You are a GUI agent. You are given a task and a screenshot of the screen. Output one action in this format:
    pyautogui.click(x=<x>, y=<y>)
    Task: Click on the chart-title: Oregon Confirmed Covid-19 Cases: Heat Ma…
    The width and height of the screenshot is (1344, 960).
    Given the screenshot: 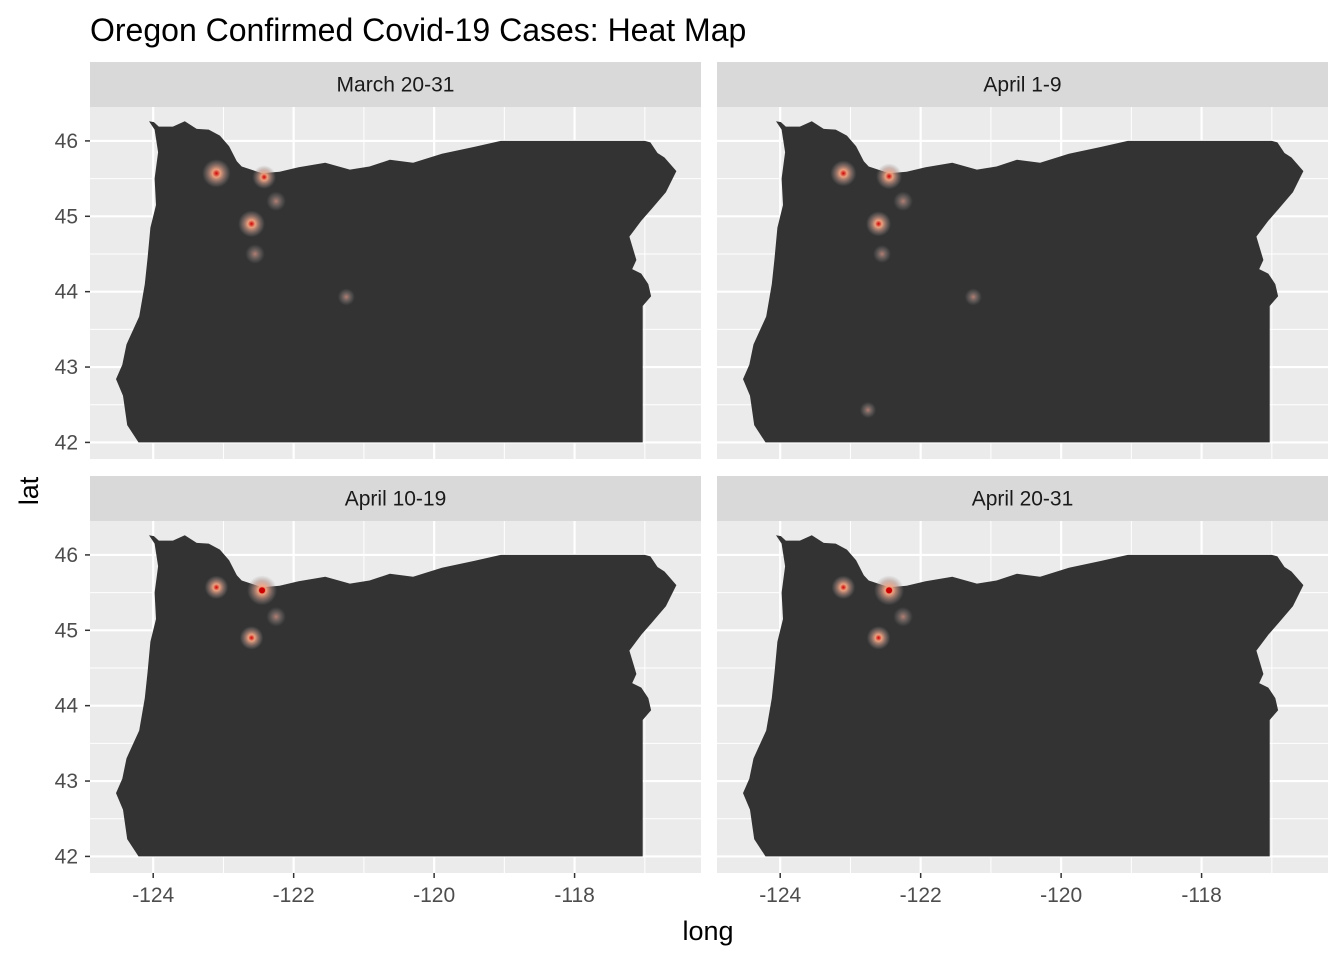 What is the action you would take?
    pyautogui.click(x=418, y=30)
    